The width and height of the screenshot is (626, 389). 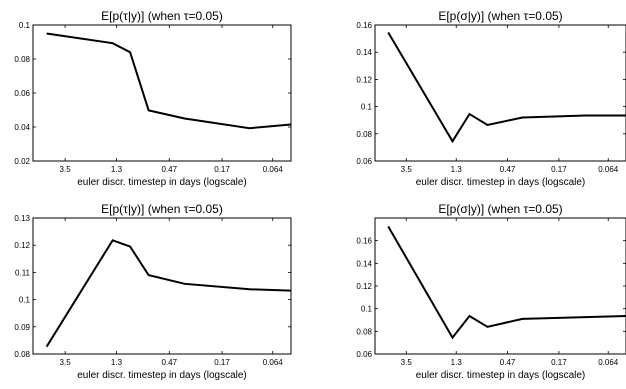 What do you see at coordinates (22, 127) in the screenshot?
I see `y-tick-label: 0.04` at bounding box center [22, 127].